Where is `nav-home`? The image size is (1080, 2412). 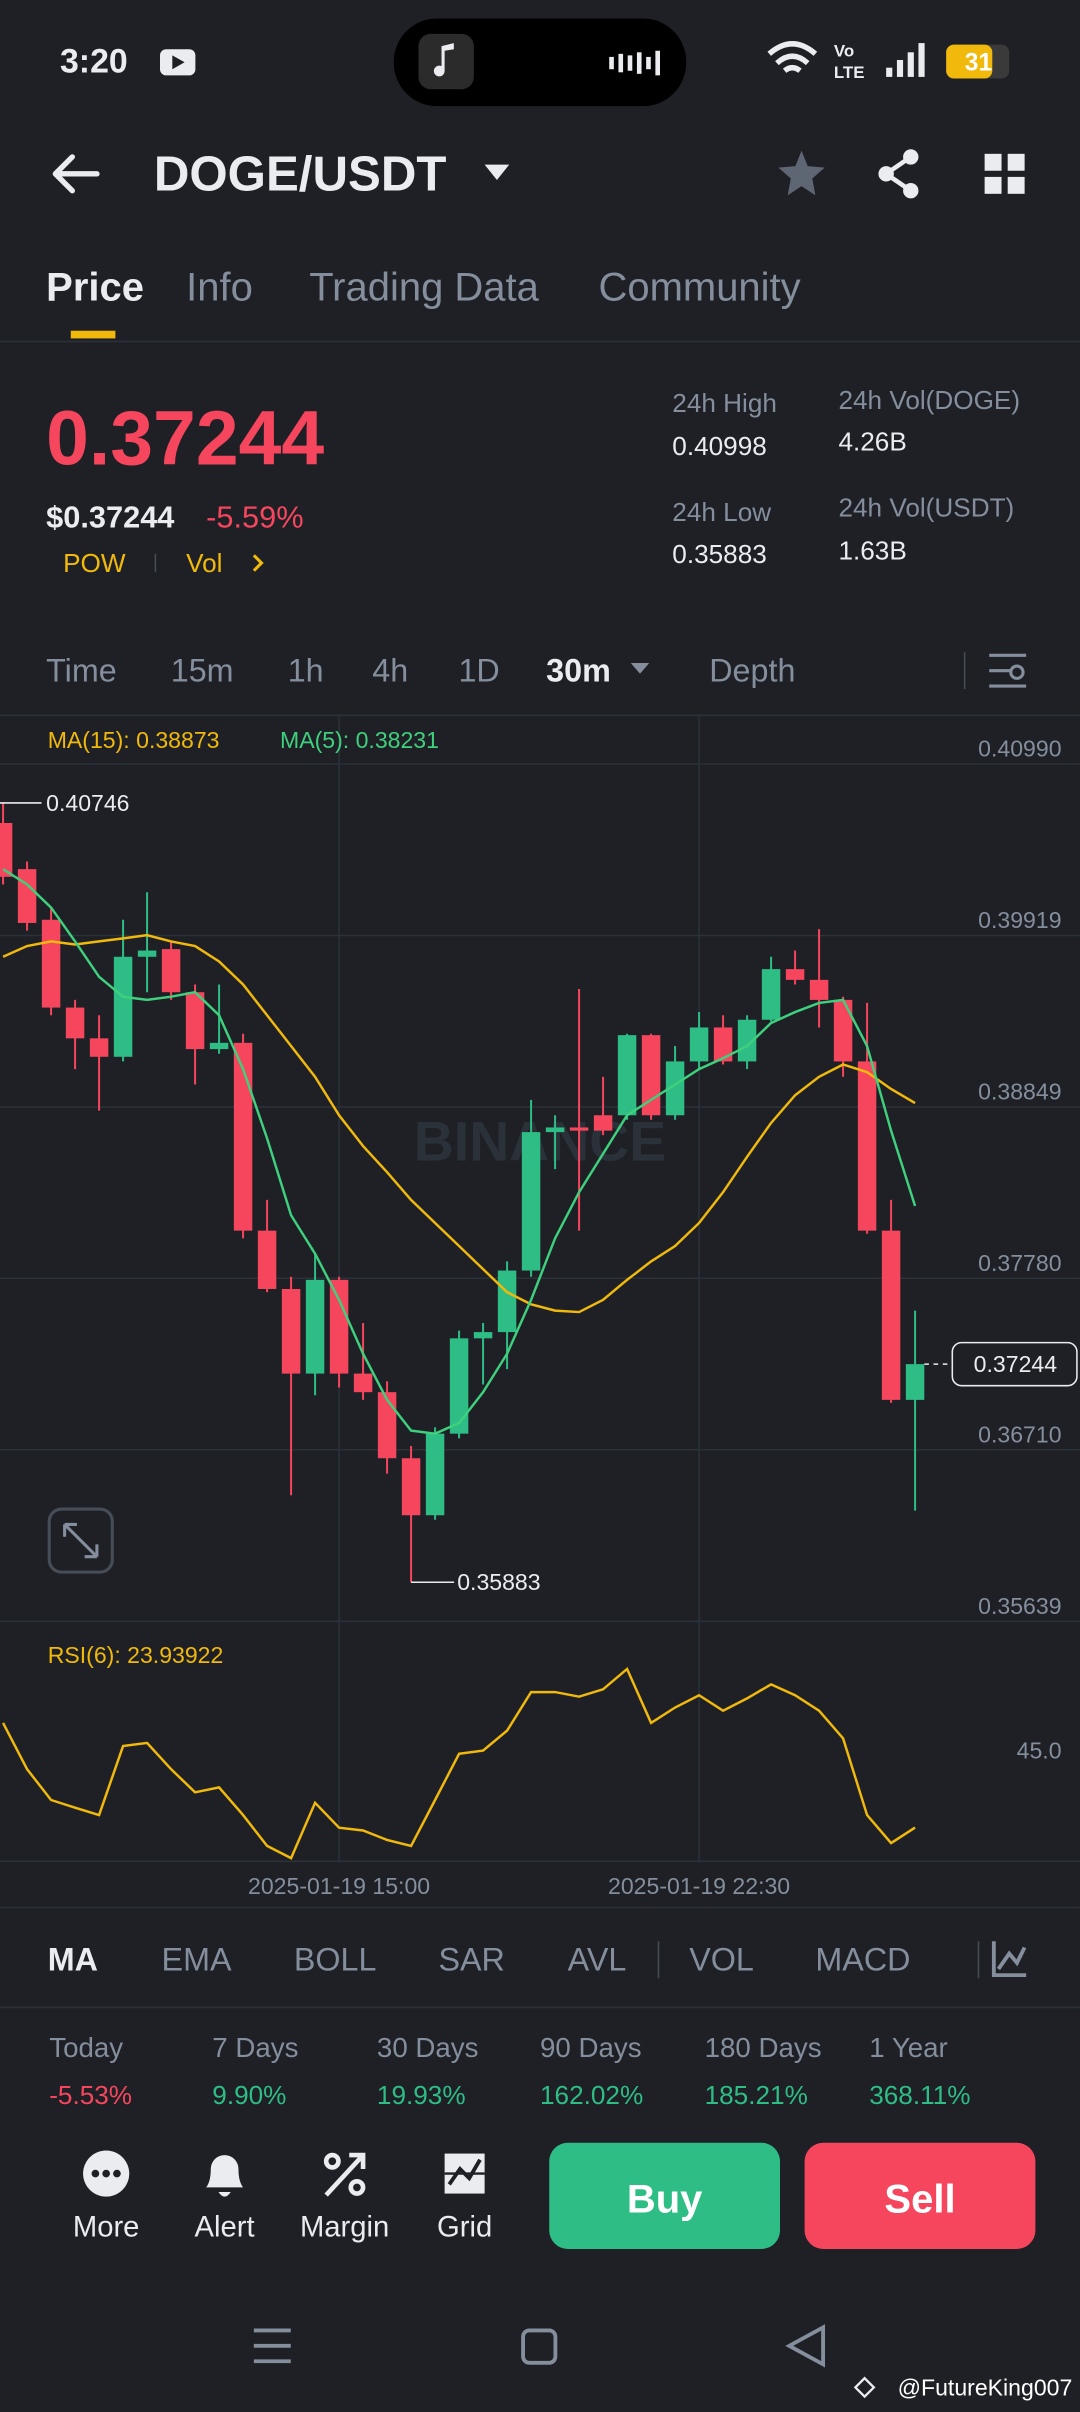 nav-home is located at coordinates (539, 2346).